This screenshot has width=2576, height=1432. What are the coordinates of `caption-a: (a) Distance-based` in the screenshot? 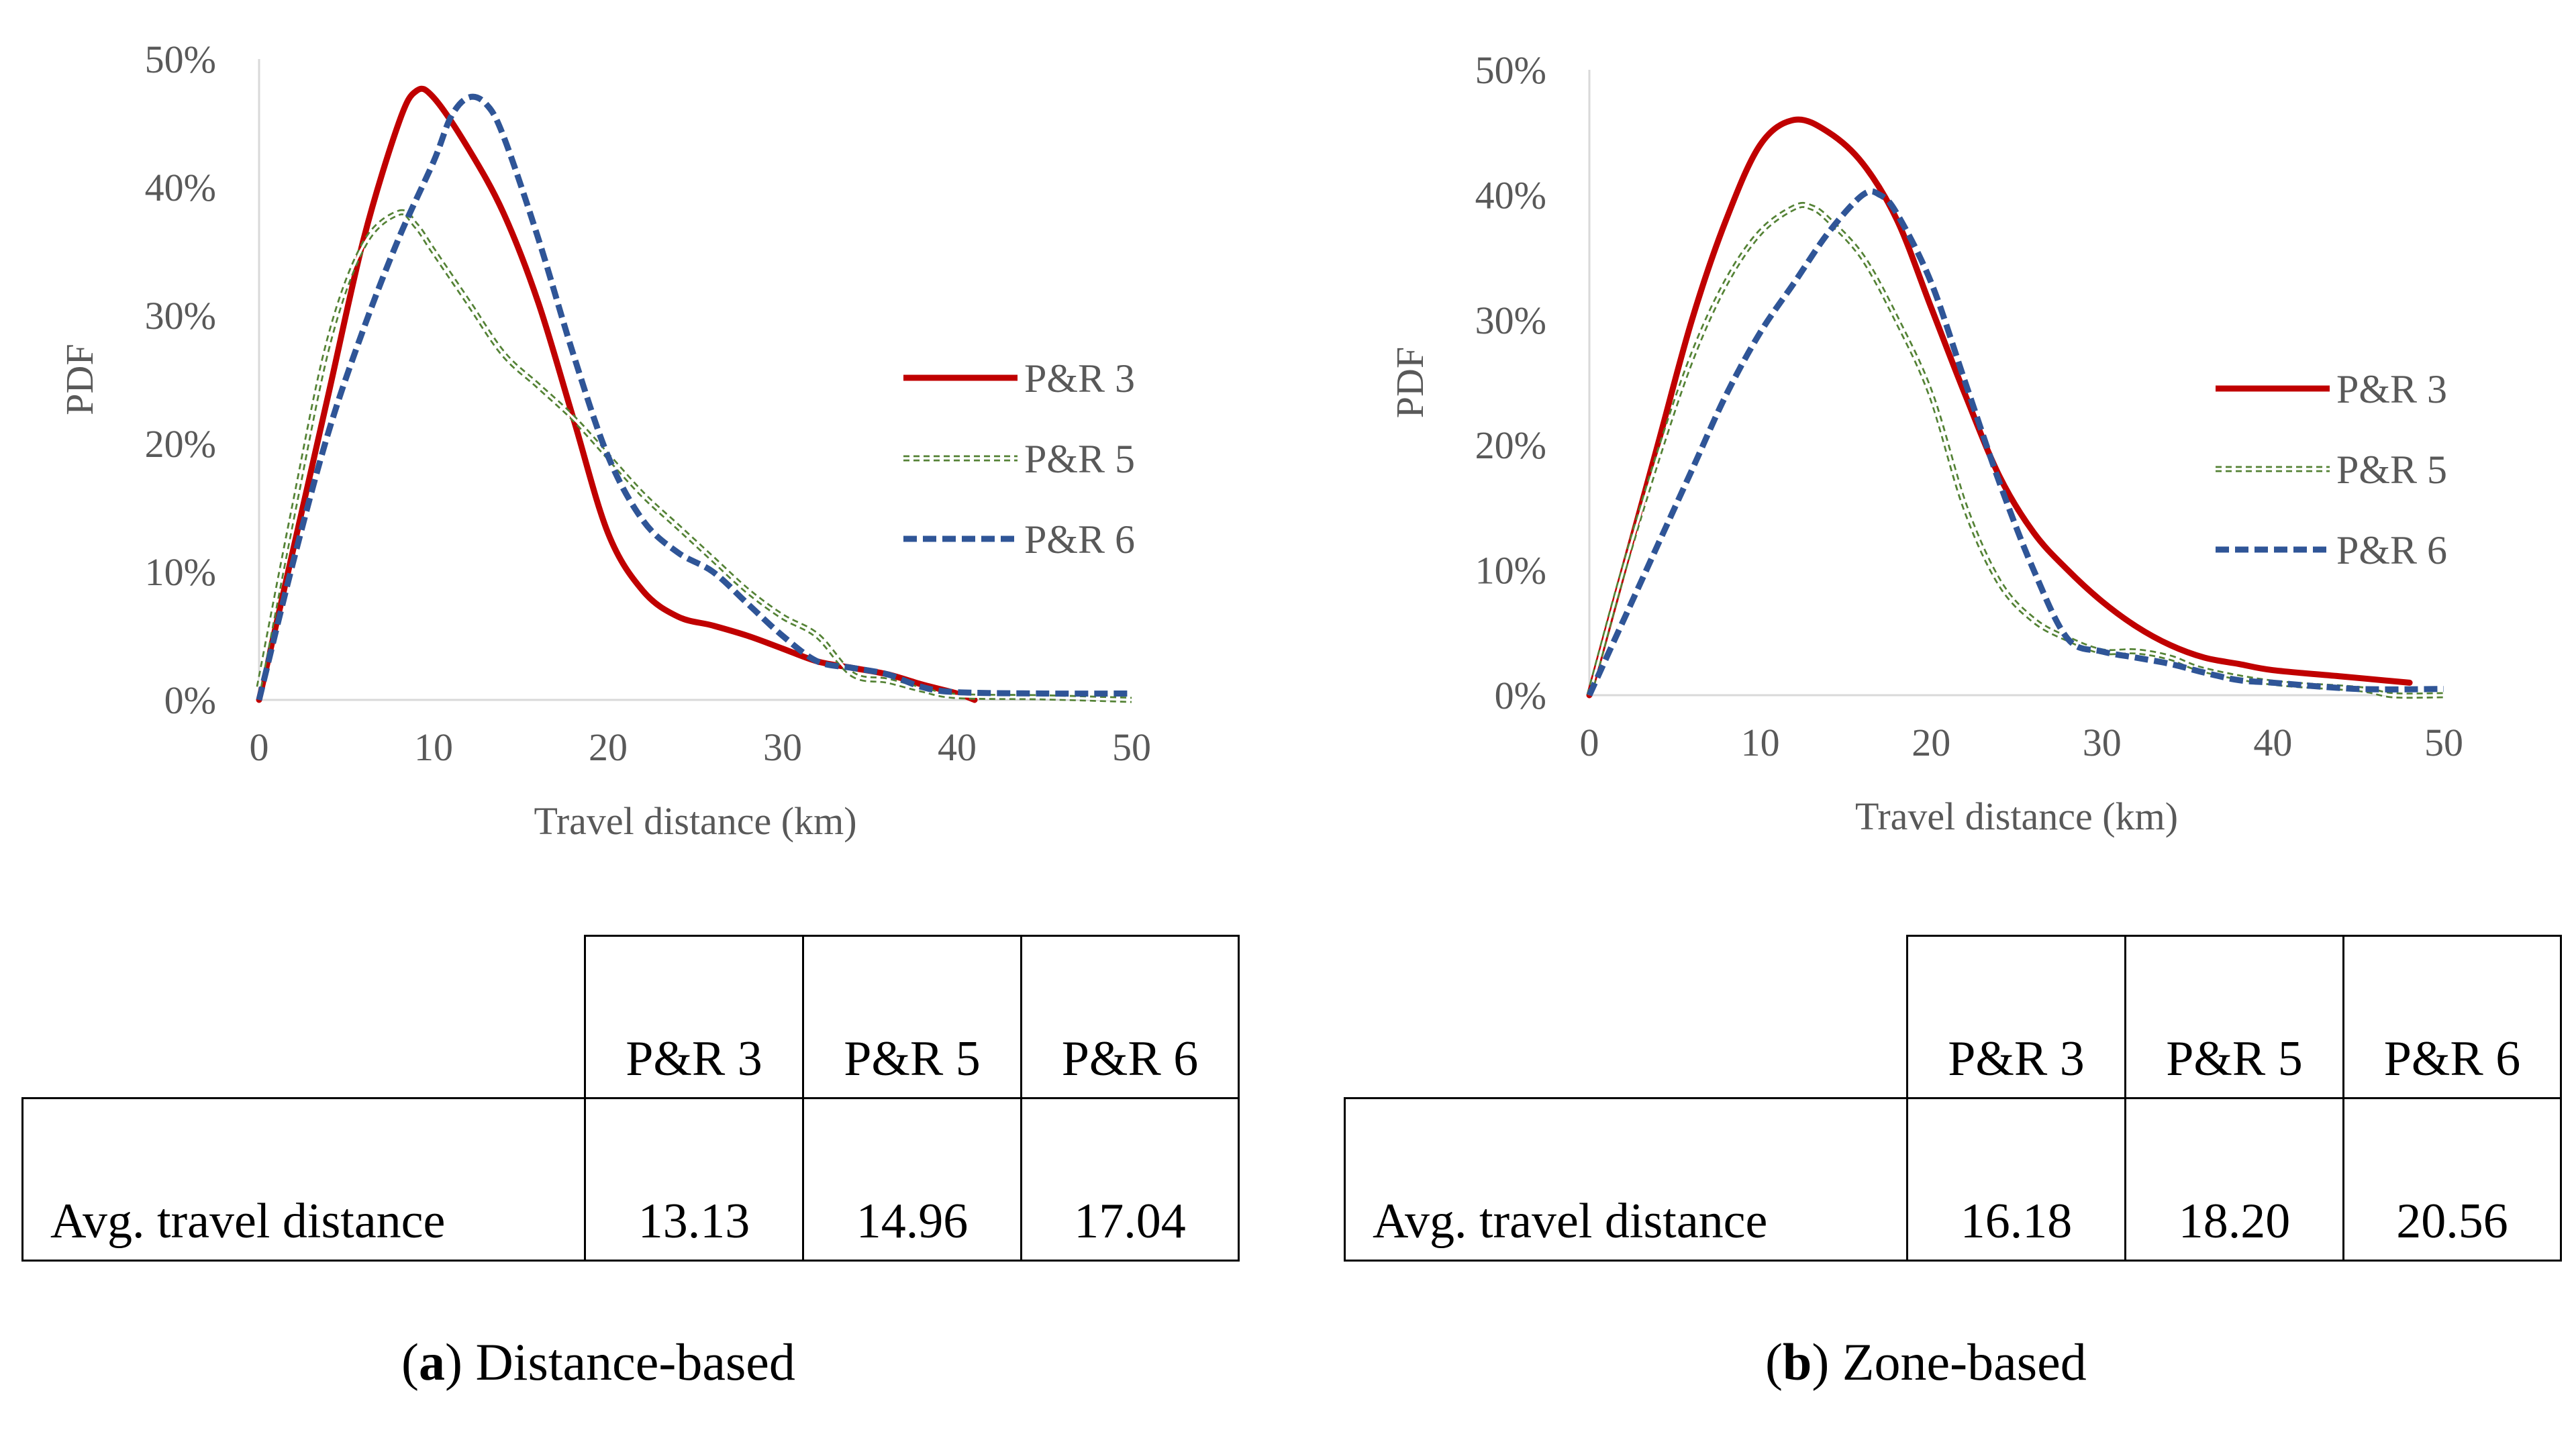 It's located at (598, 1362).